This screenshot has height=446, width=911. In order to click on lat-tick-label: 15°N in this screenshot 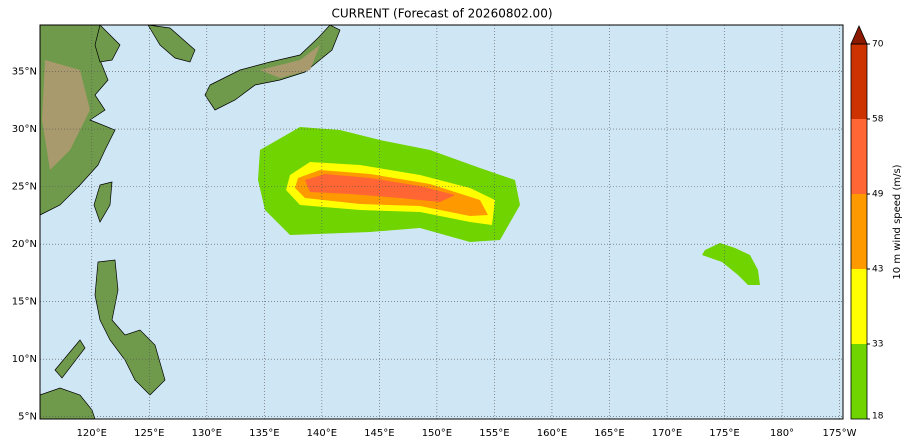, I will do `click(24, 302)`.